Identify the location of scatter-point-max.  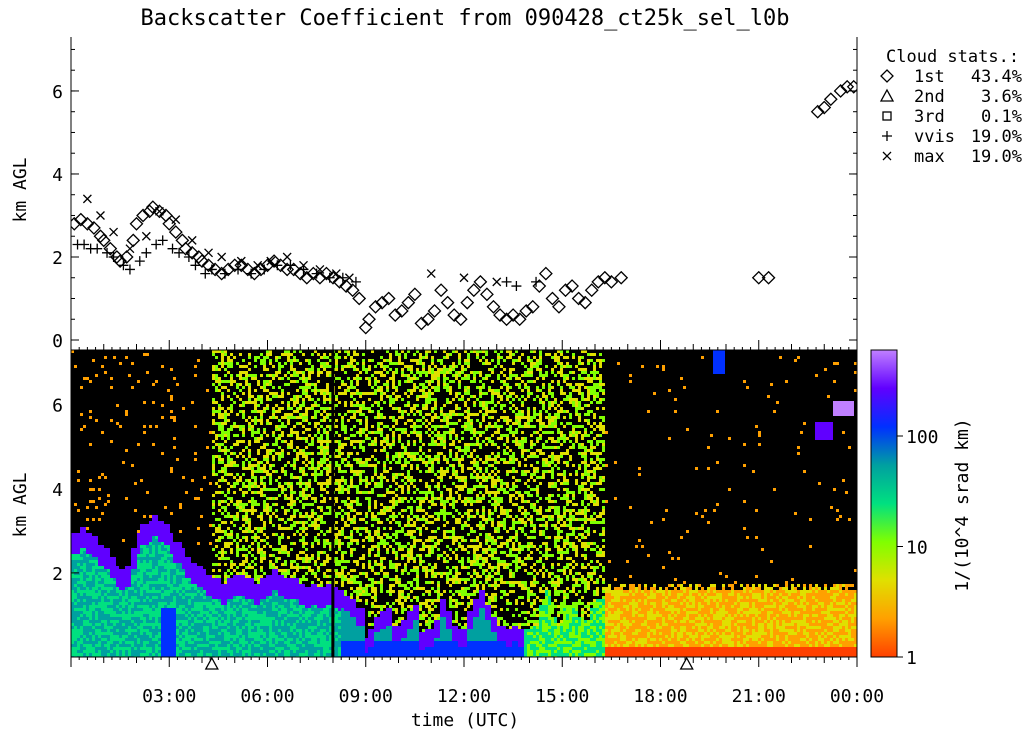
(336, 274).